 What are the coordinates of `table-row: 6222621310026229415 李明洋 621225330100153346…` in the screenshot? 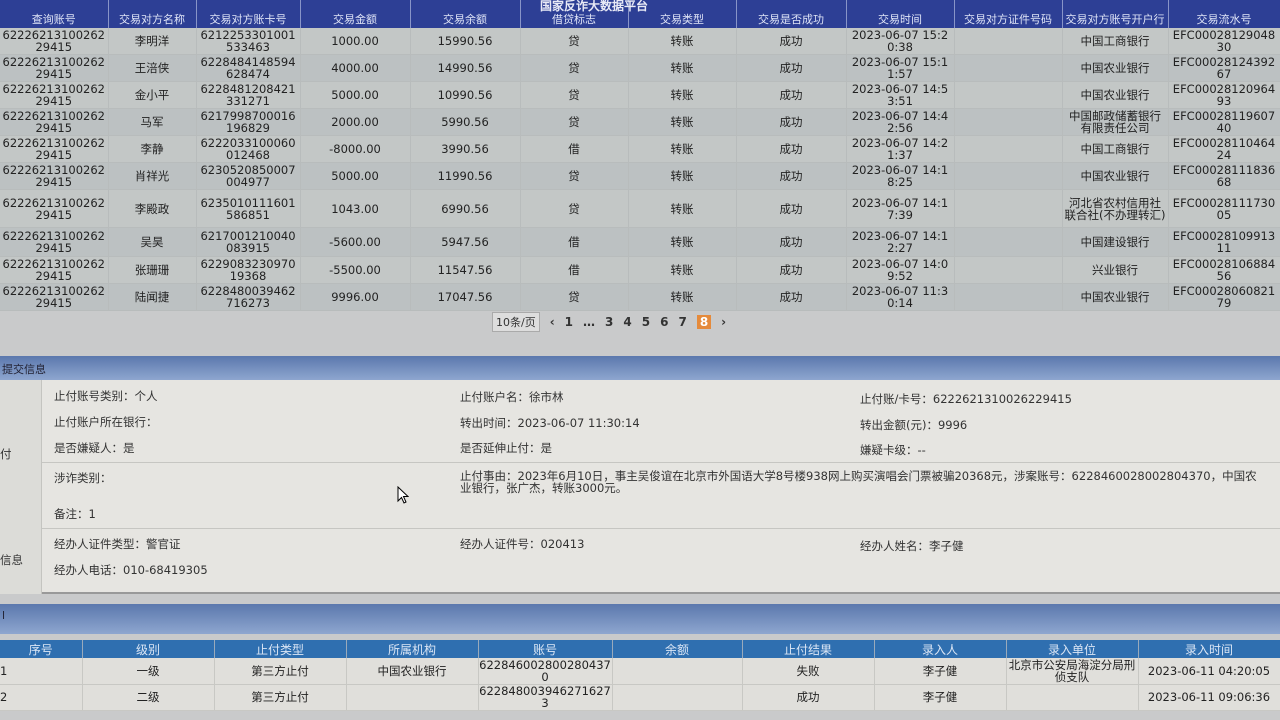 It's located at (640, 41).